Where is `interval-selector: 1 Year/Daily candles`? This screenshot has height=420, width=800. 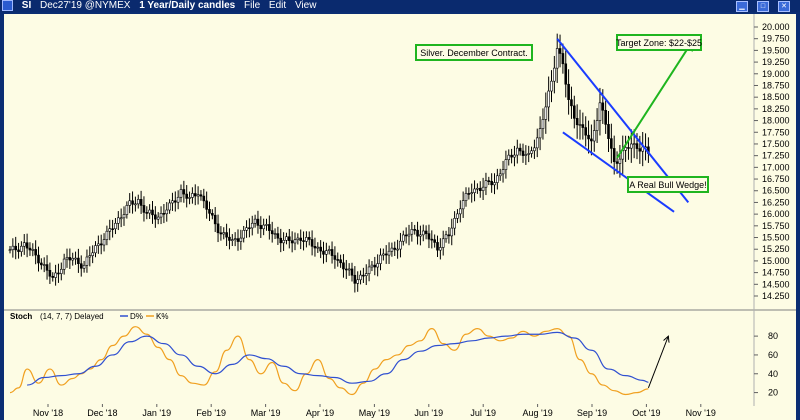
interval-selector: 1 Year/Daily candles is located at coordinates (187, 6).